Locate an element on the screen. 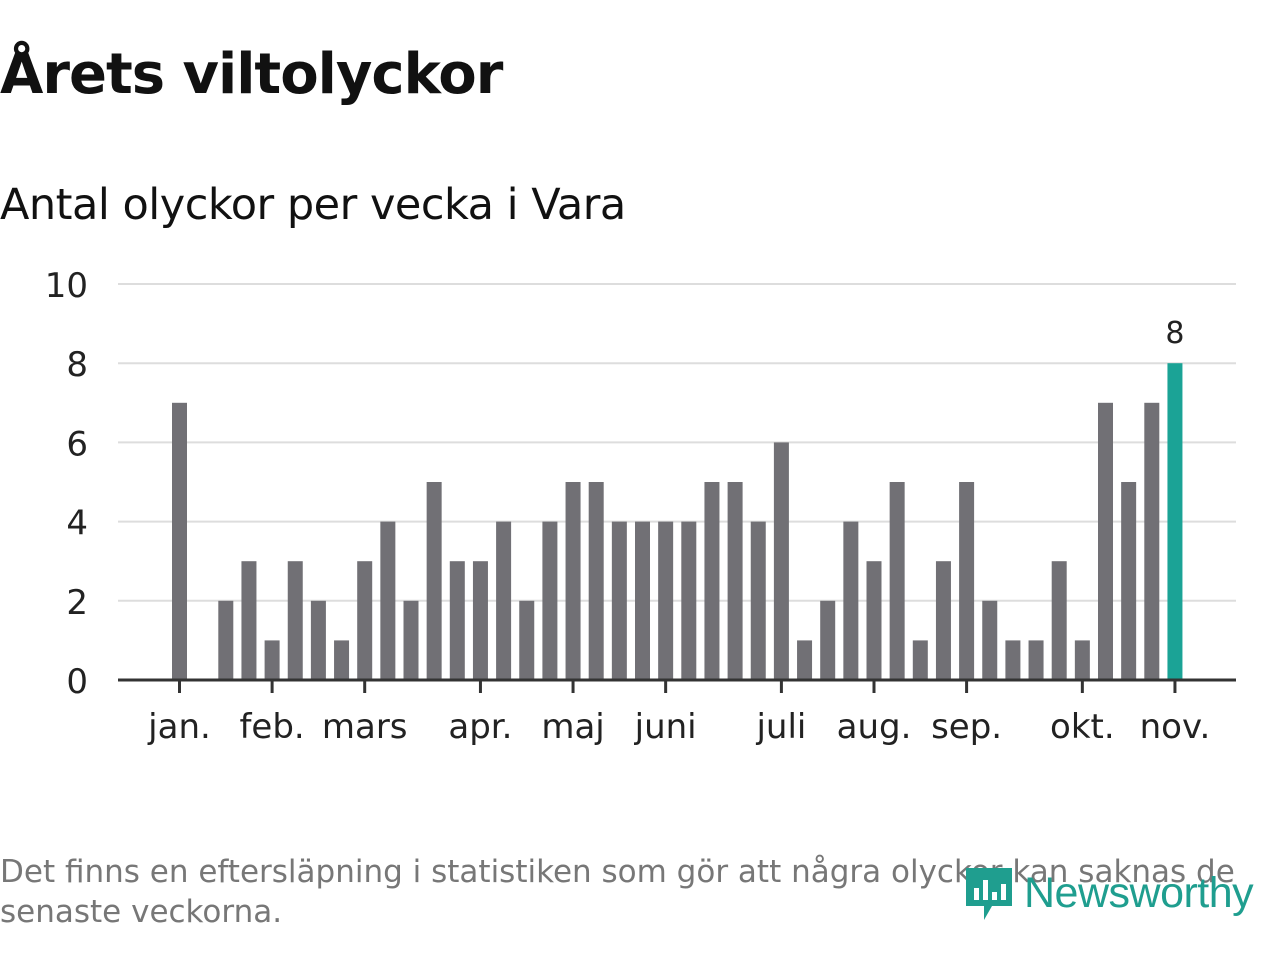 The height and width of the screenshot is (960, 1280). x-tick-label: sep. is located at coordinates (966, 727).